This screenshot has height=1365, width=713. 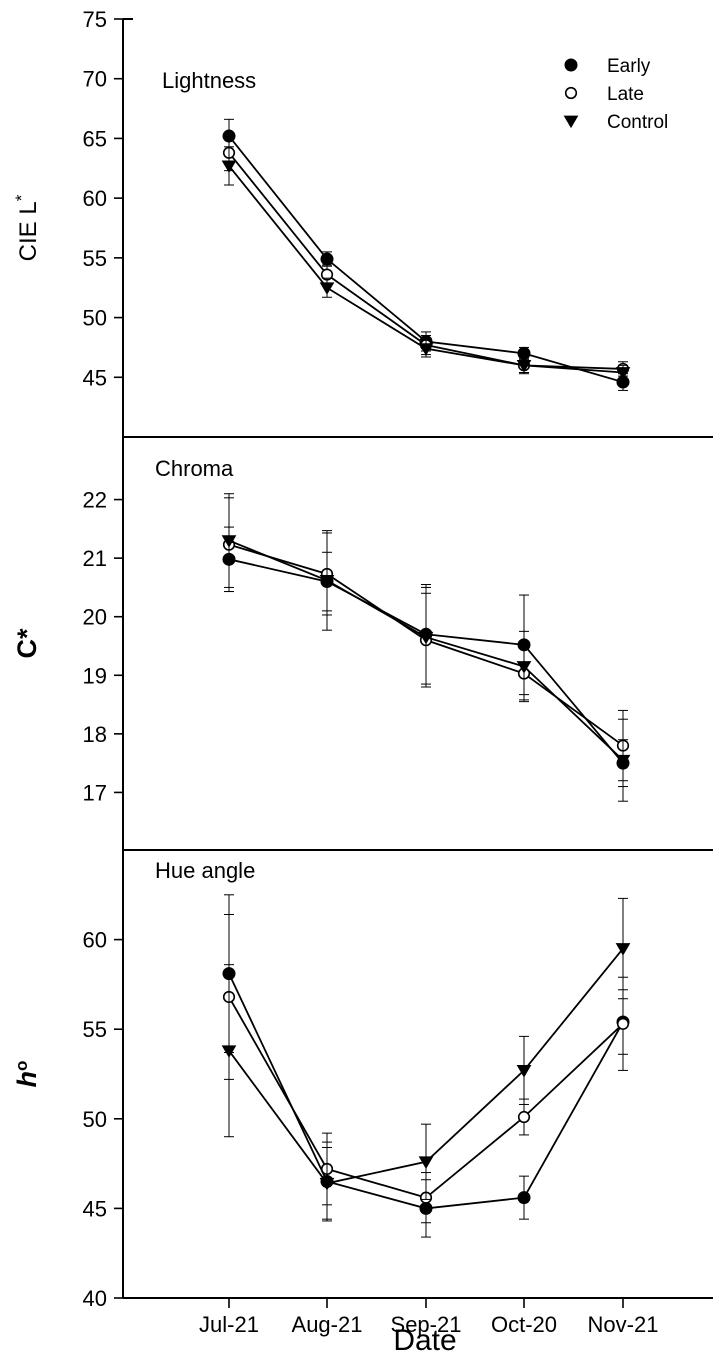 What do you see at coordinates (95, 734) in the screenshot?
I see `y-tick-label: 18` at bounding box center [95, 734].